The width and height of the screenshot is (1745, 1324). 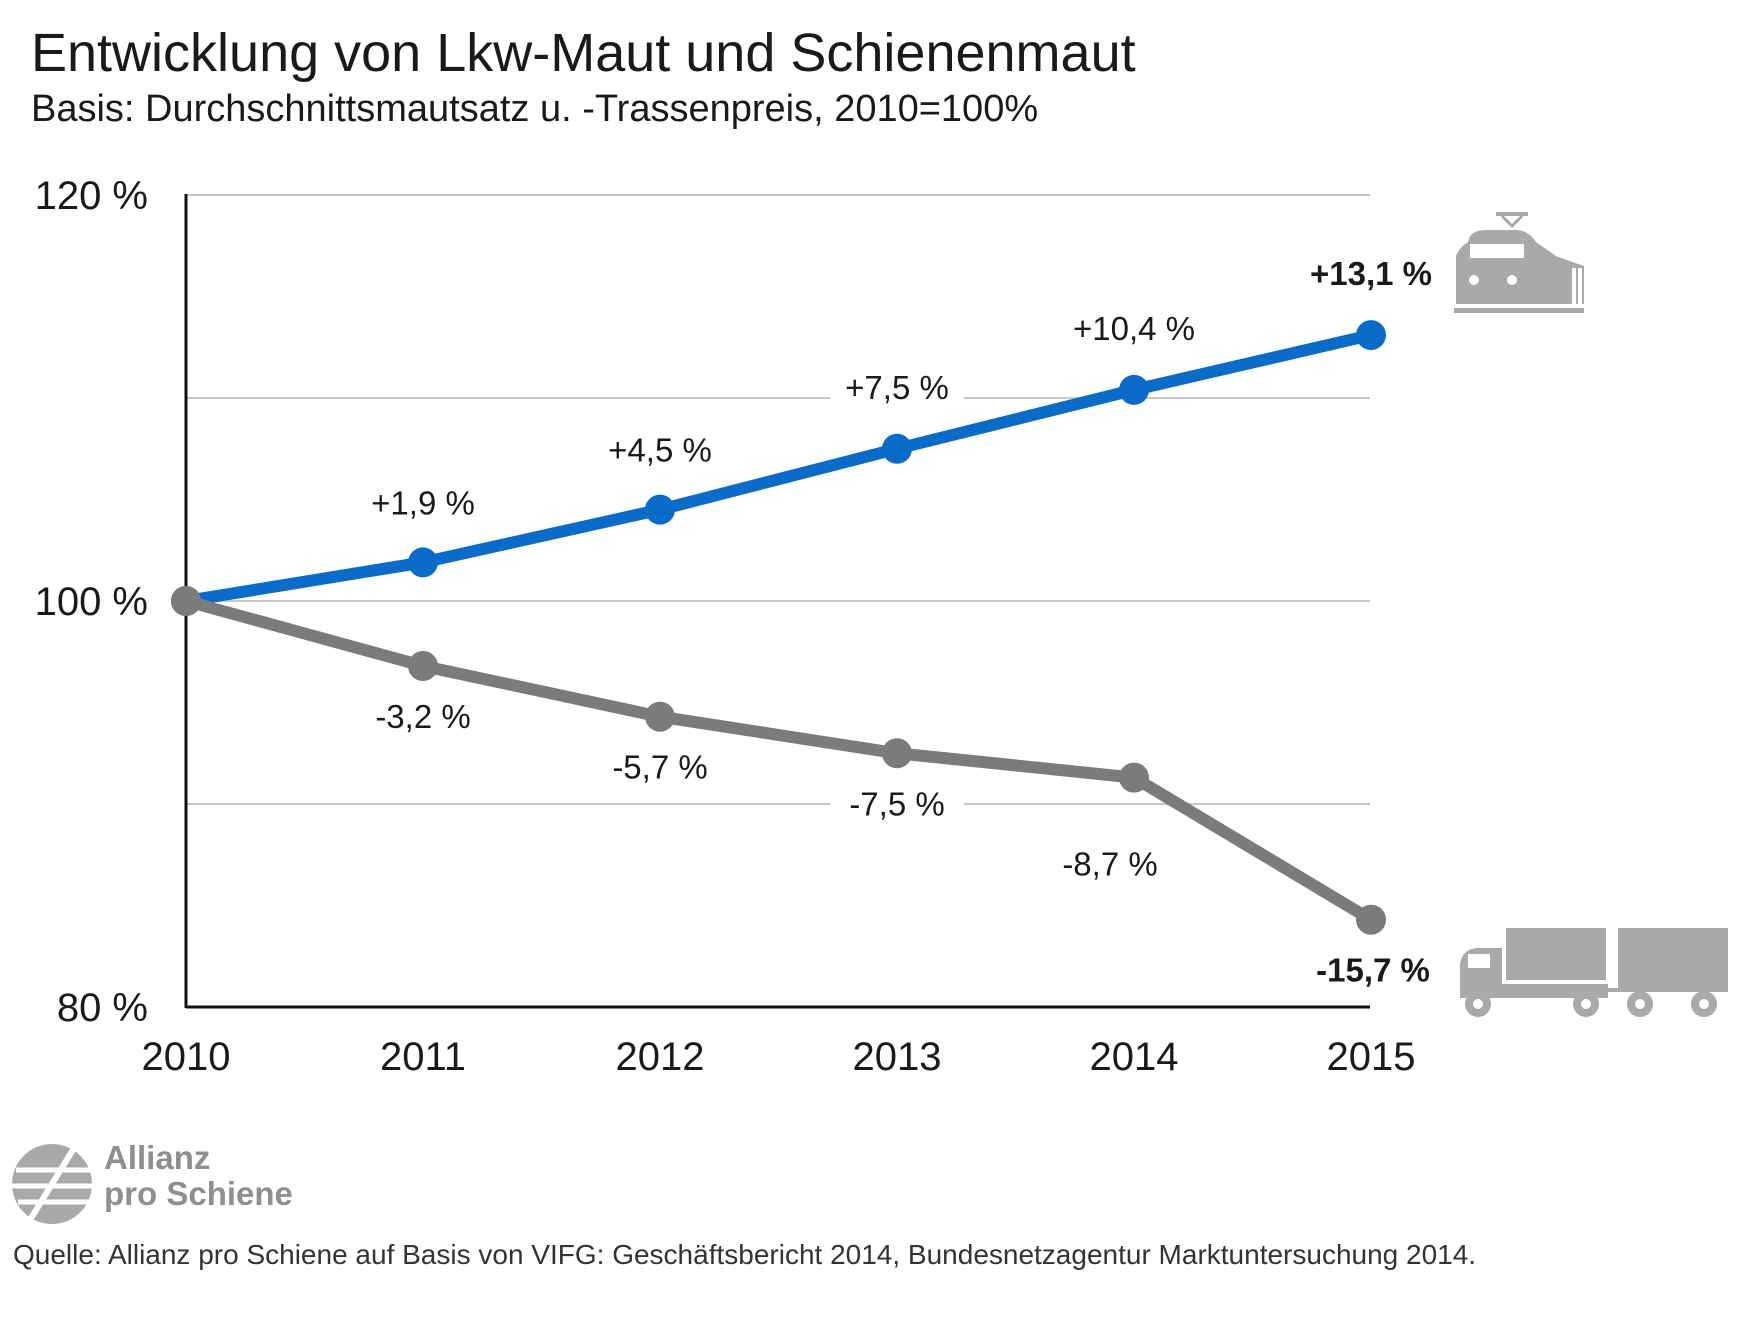 I want to click on x-tick-label: 2014, so click(x=1134, y=1057).